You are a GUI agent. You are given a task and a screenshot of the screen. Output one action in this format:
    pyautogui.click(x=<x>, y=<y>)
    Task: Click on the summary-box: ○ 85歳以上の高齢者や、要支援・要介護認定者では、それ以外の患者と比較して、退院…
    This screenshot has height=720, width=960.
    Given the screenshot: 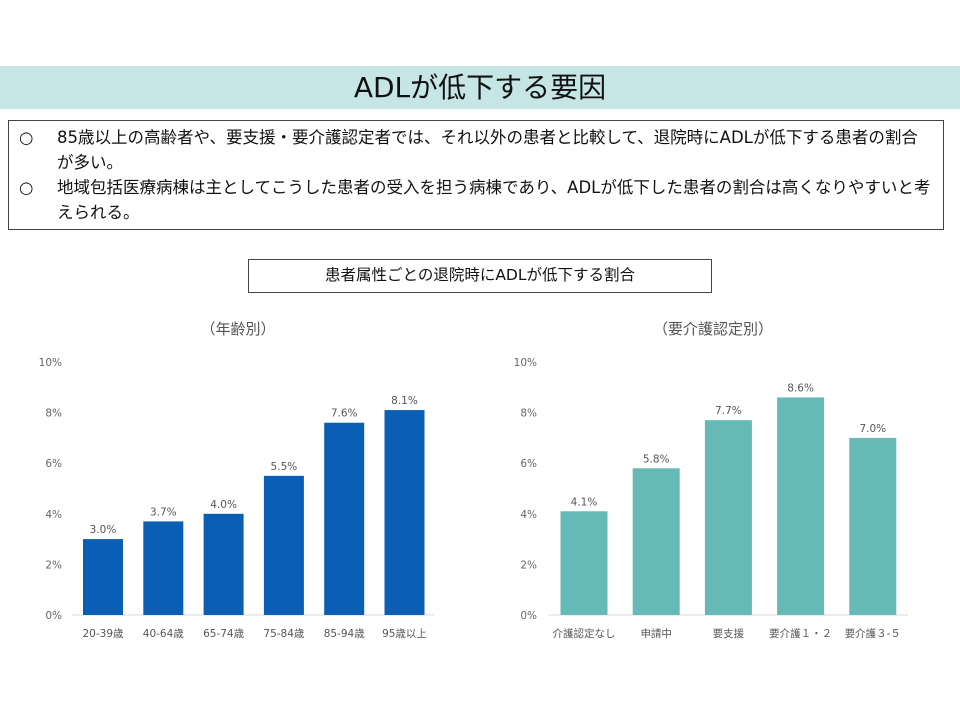 What is the action you would take?
    pyautogui.click(x=476, y=175)
    